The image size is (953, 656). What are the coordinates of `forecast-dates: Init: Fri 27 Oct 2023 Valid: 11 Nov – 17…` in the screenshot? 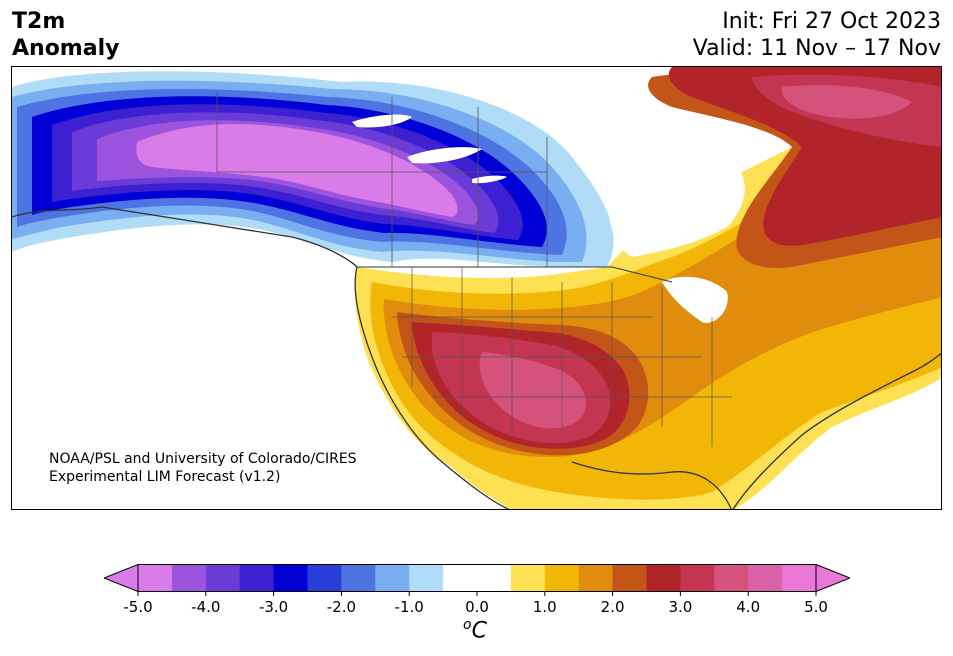 It's located at (817, 35).